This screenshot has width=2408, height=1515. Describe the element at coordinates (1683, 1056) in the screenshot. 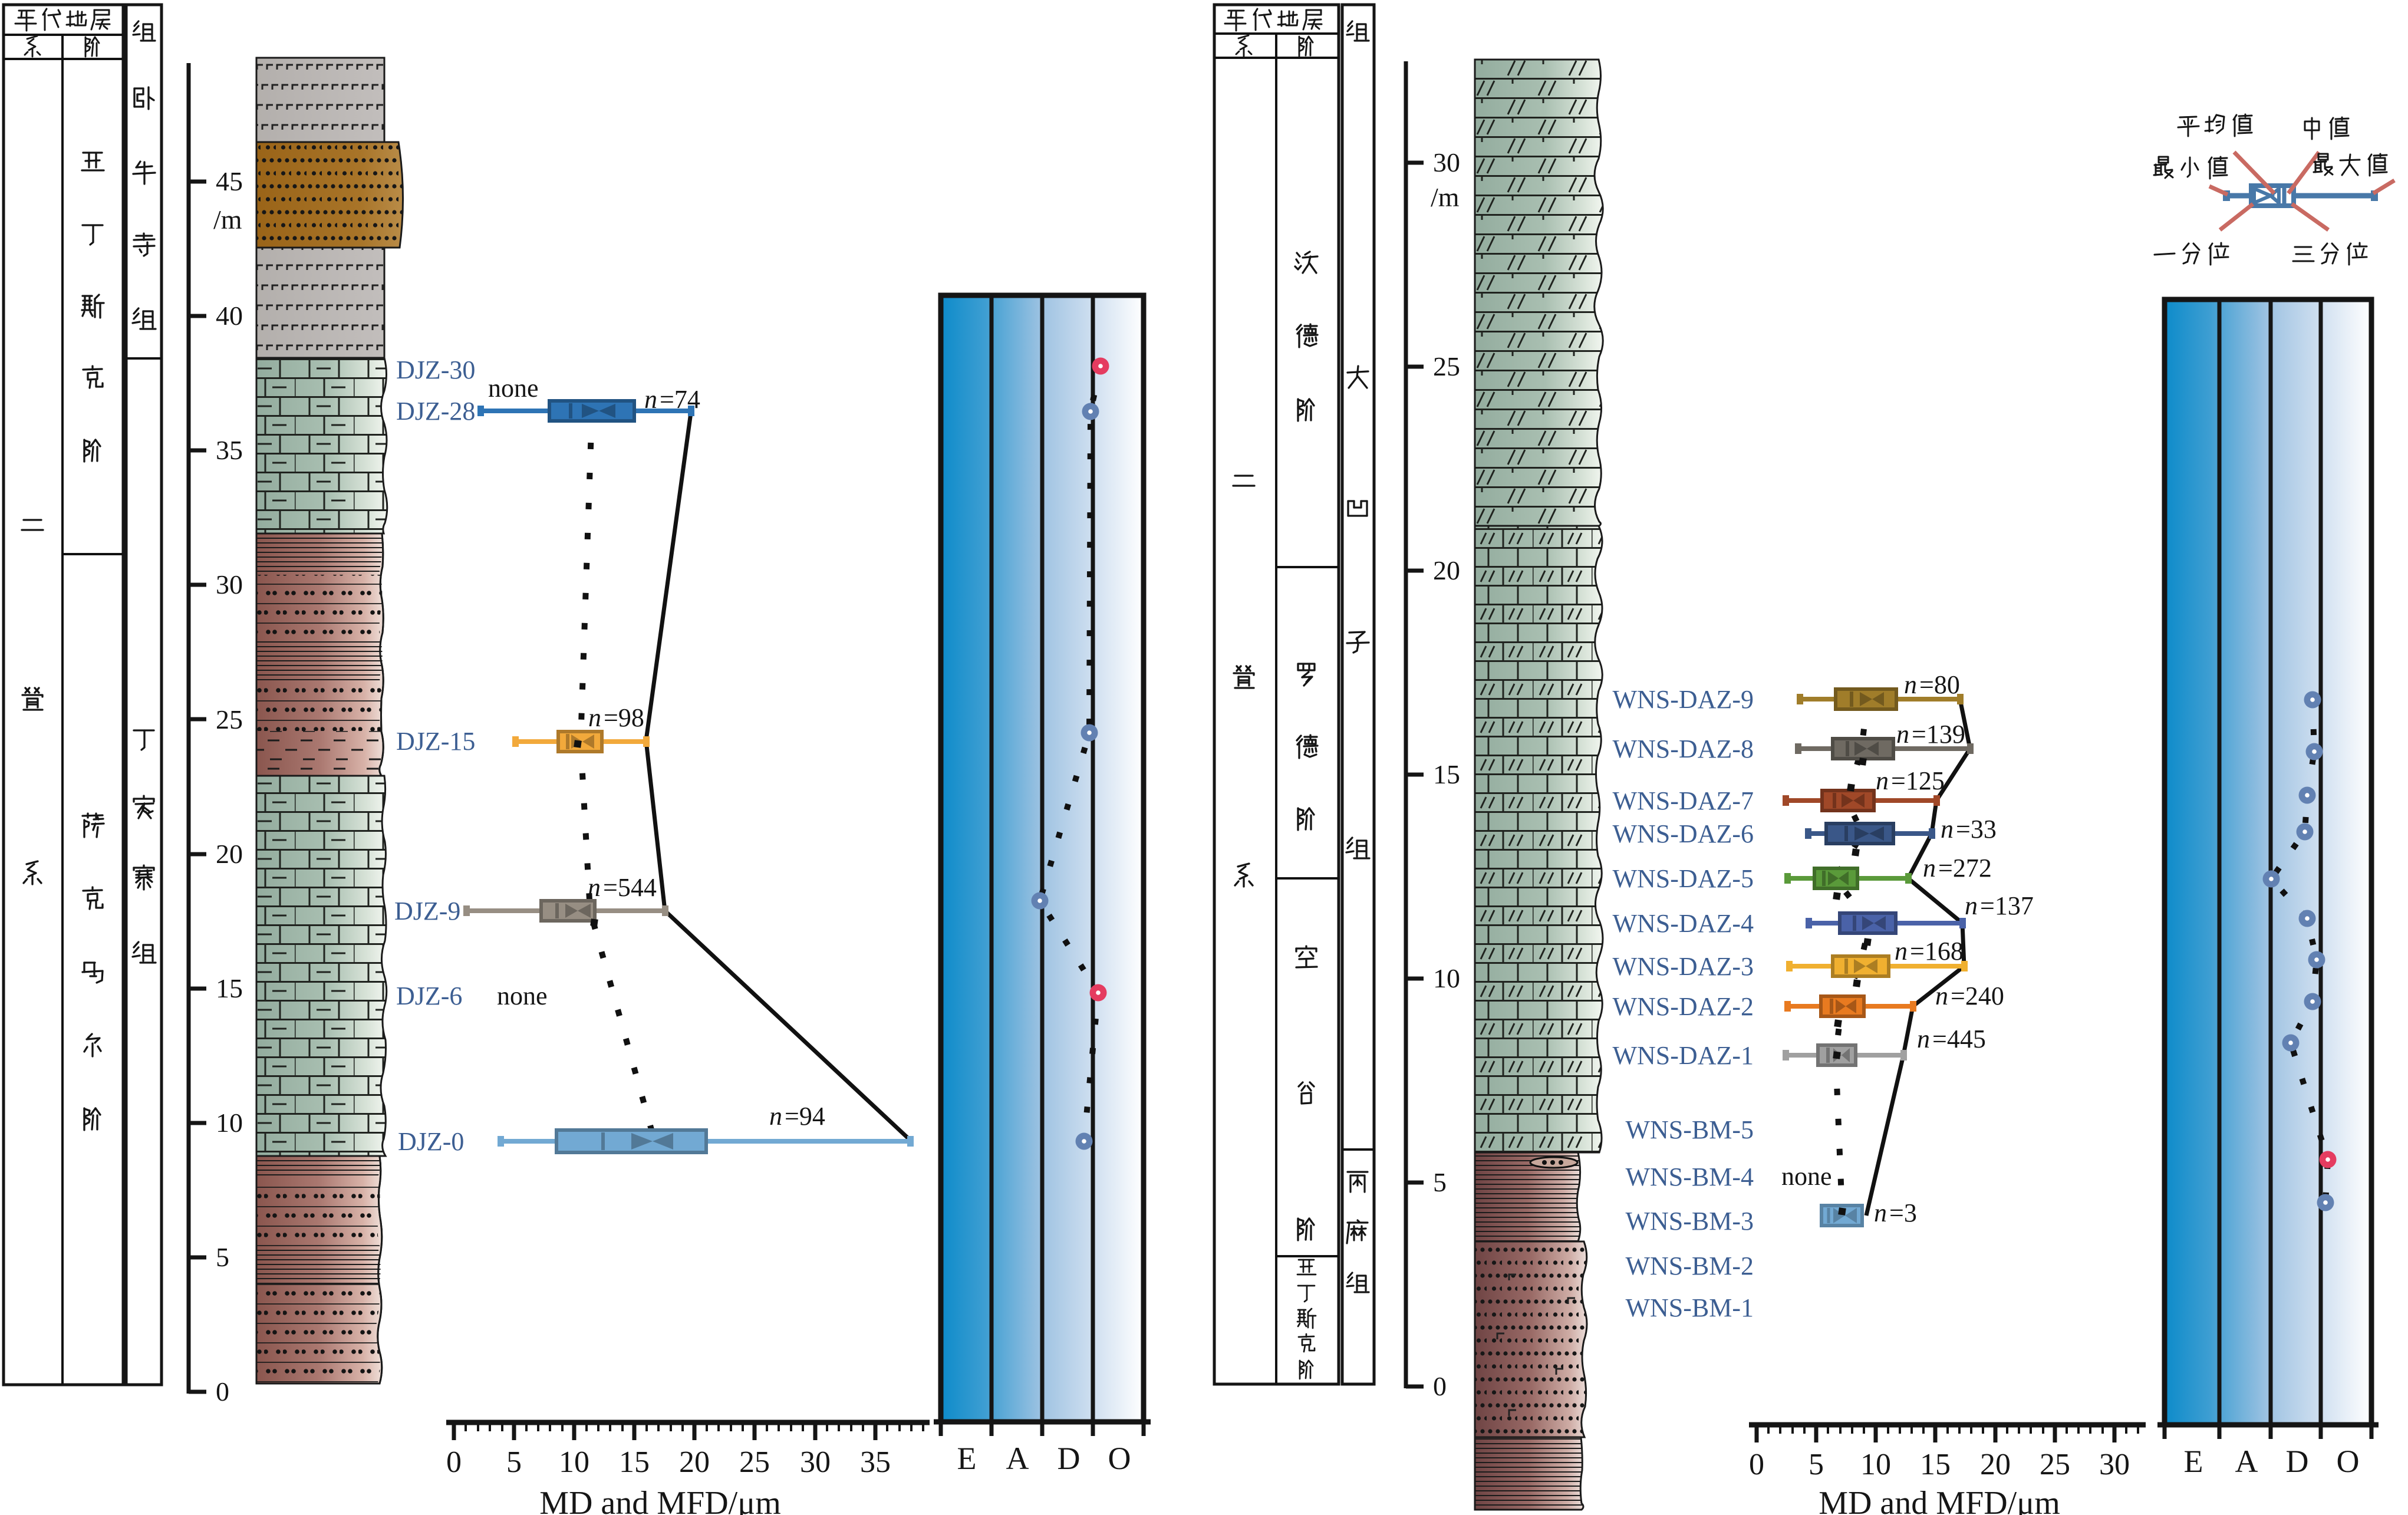

I see `svg-text: WNS-DAZ-1` at that location.